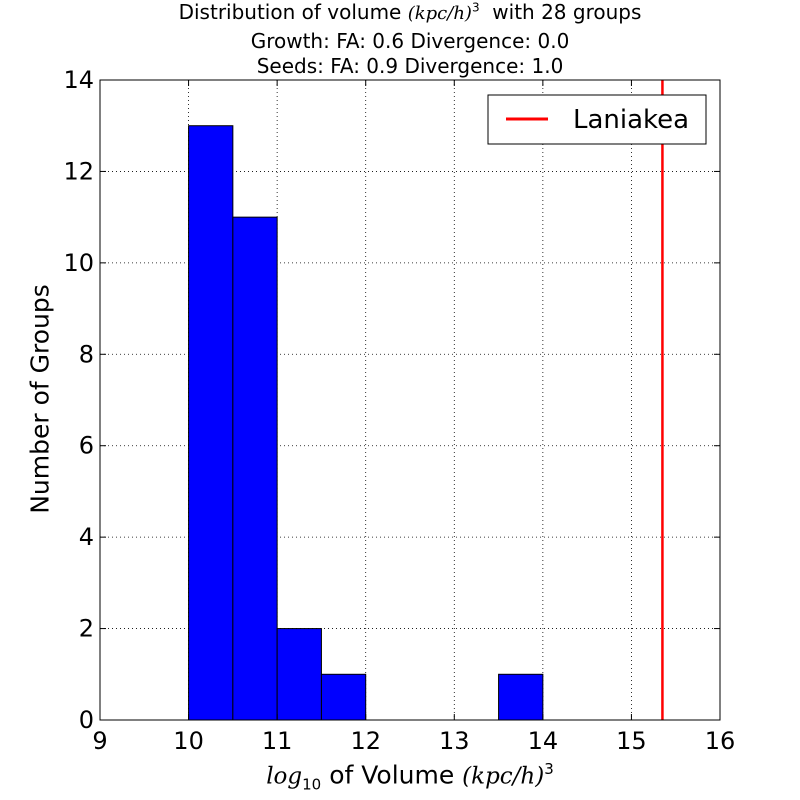 The width and height of the screenshot is (800, 800). I want to click on y-tick-label: 2, so click(86, 629).